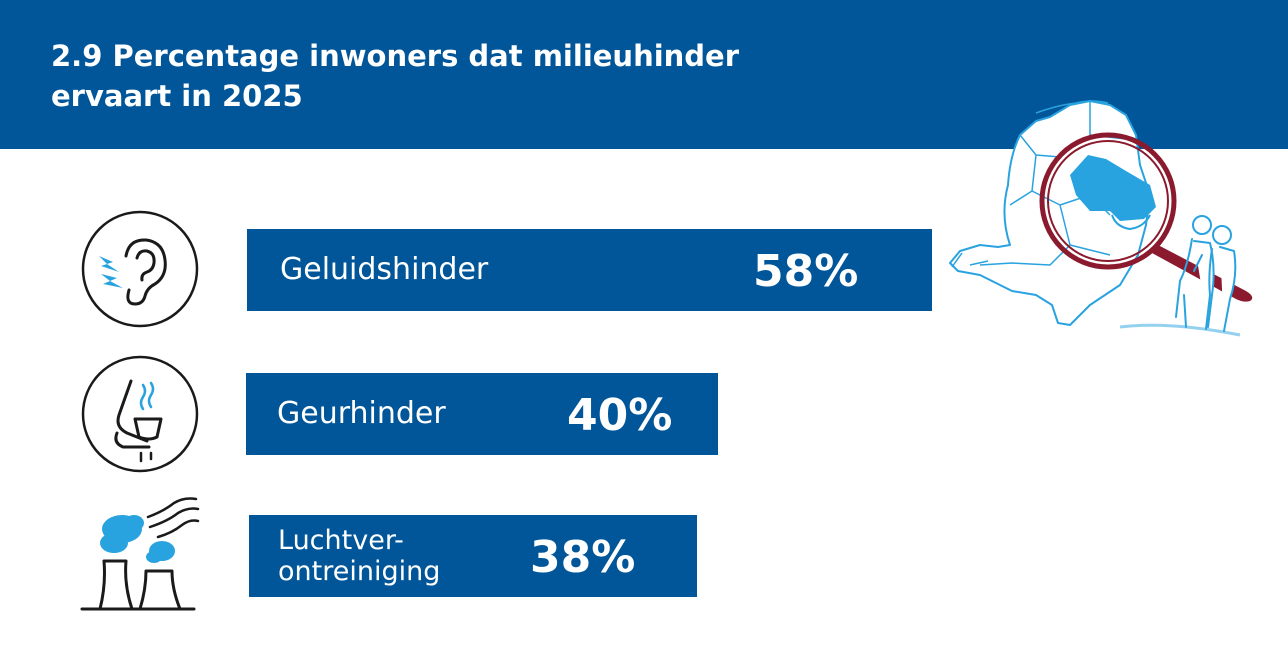  I want to click on bar-value-label: 40%, so click(620, 415).